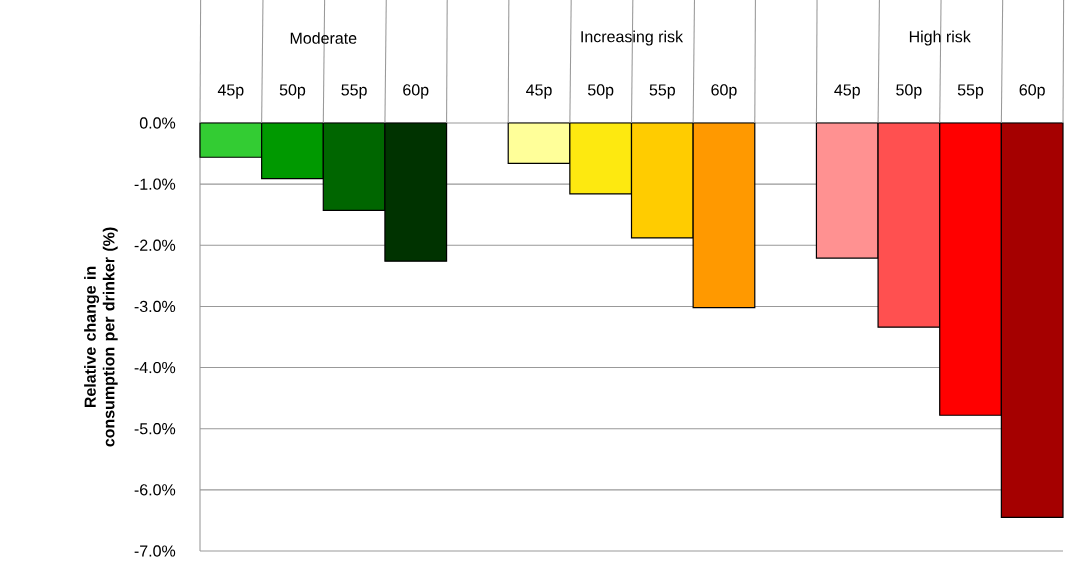 The width and height of the screenshot is (1085, 580). Describe the element at coordinates (155, 490) in the screenshot. I see `y-tick-label: -6.0%` at that location.